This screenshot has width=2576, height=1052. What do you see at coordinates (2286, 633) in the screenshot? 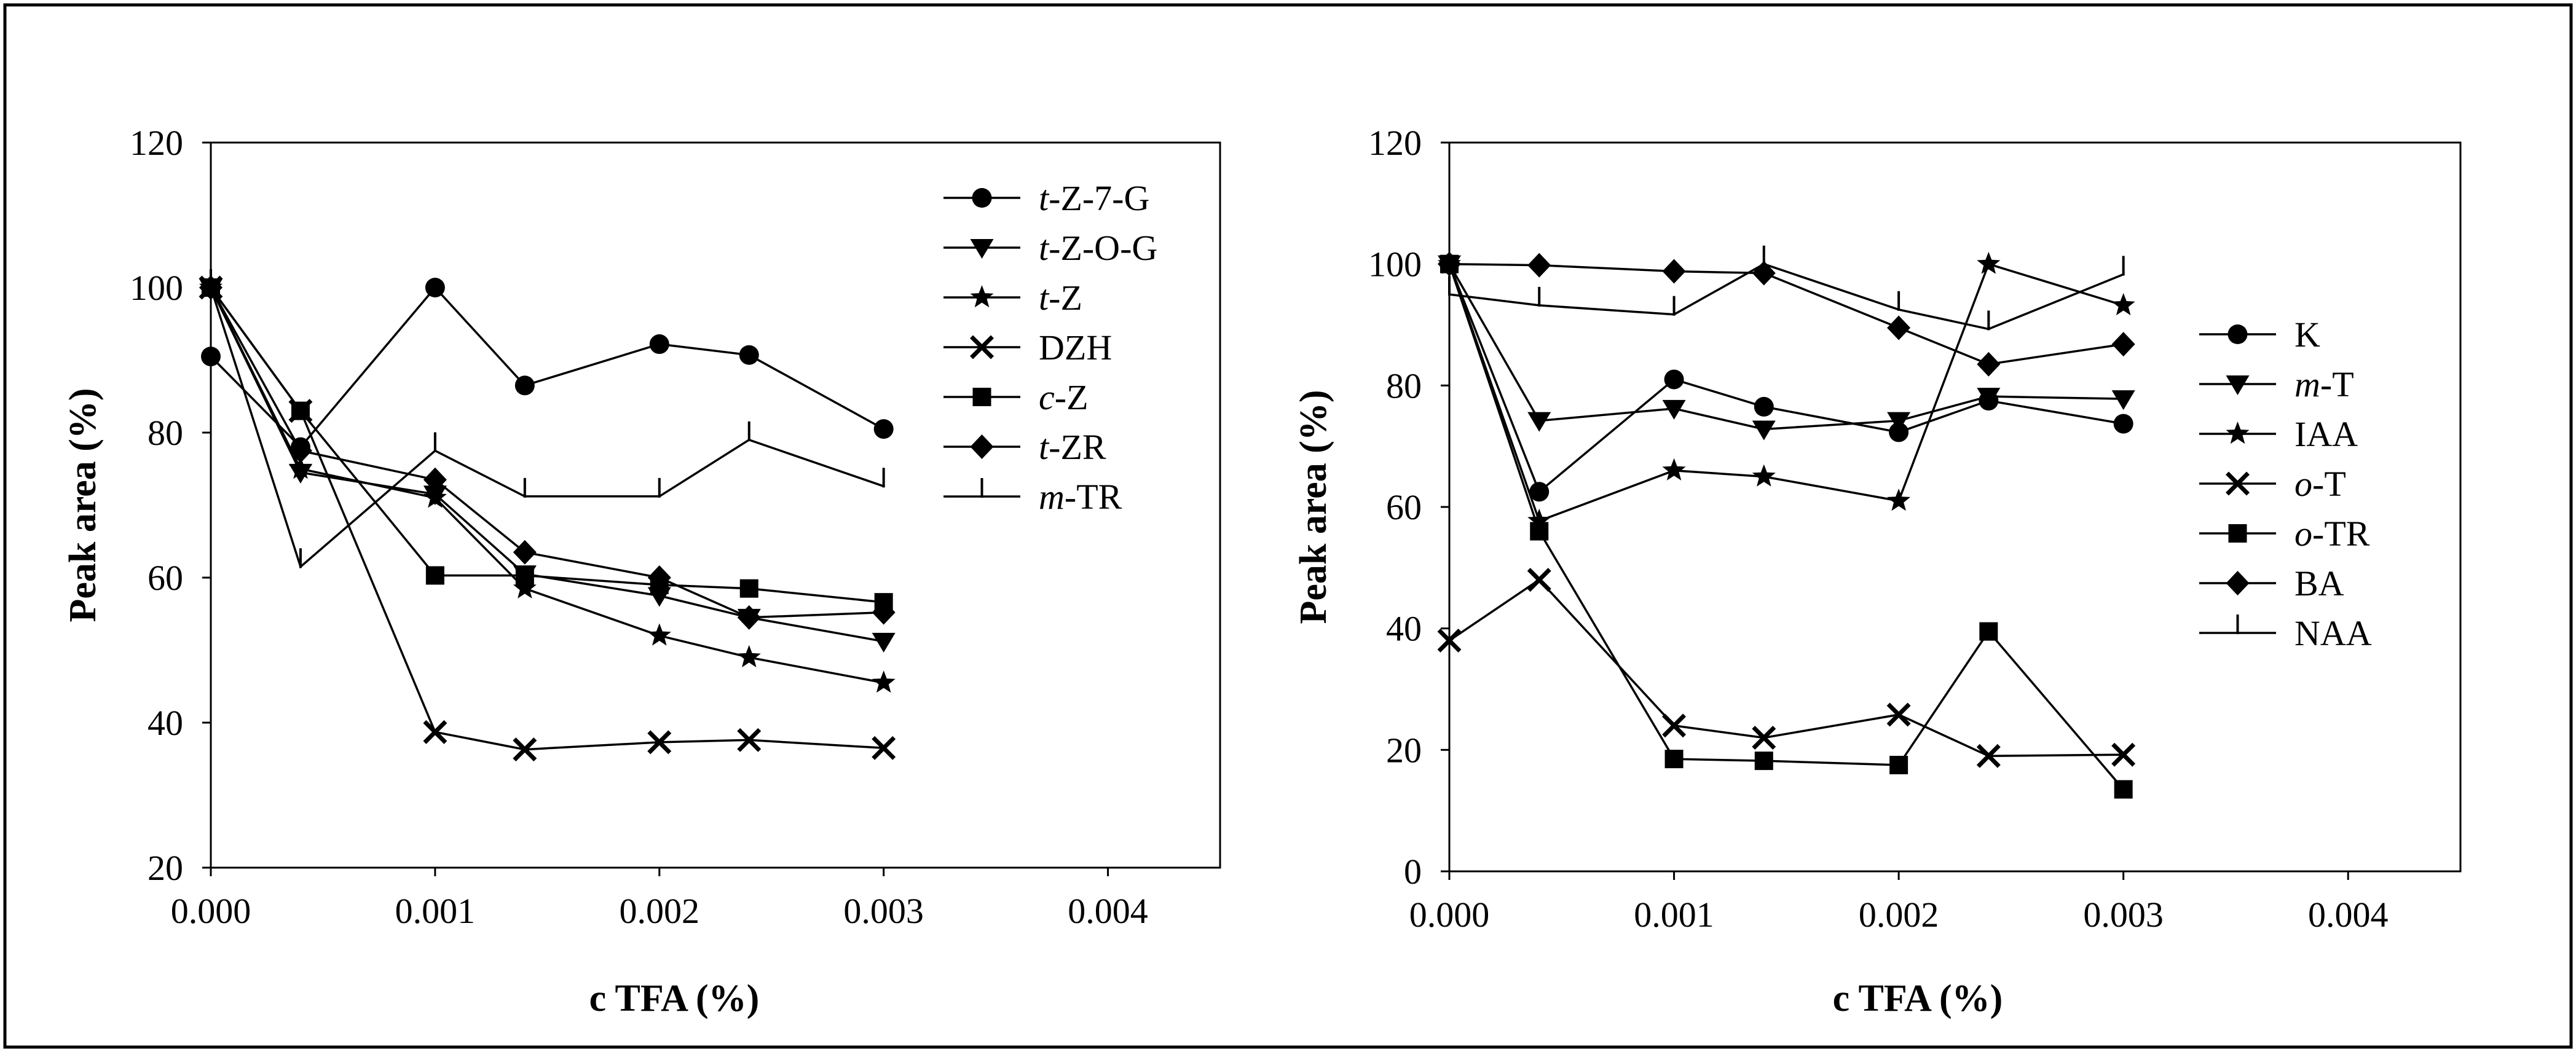
I see `legend-item: NAA` at bounding box center [2286, 633].